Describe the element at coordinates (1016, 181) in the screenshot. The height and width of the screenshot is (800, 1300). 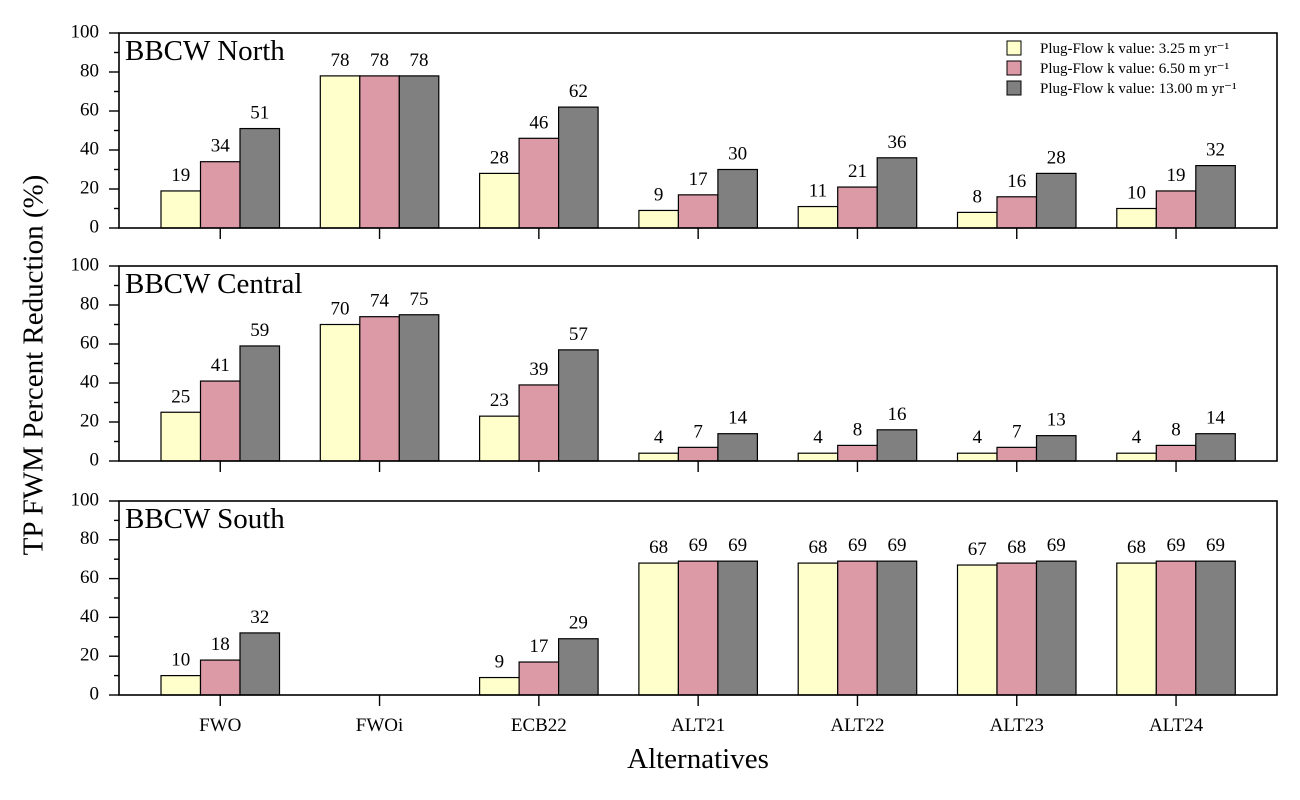
I see `data-label: 16` at that location.